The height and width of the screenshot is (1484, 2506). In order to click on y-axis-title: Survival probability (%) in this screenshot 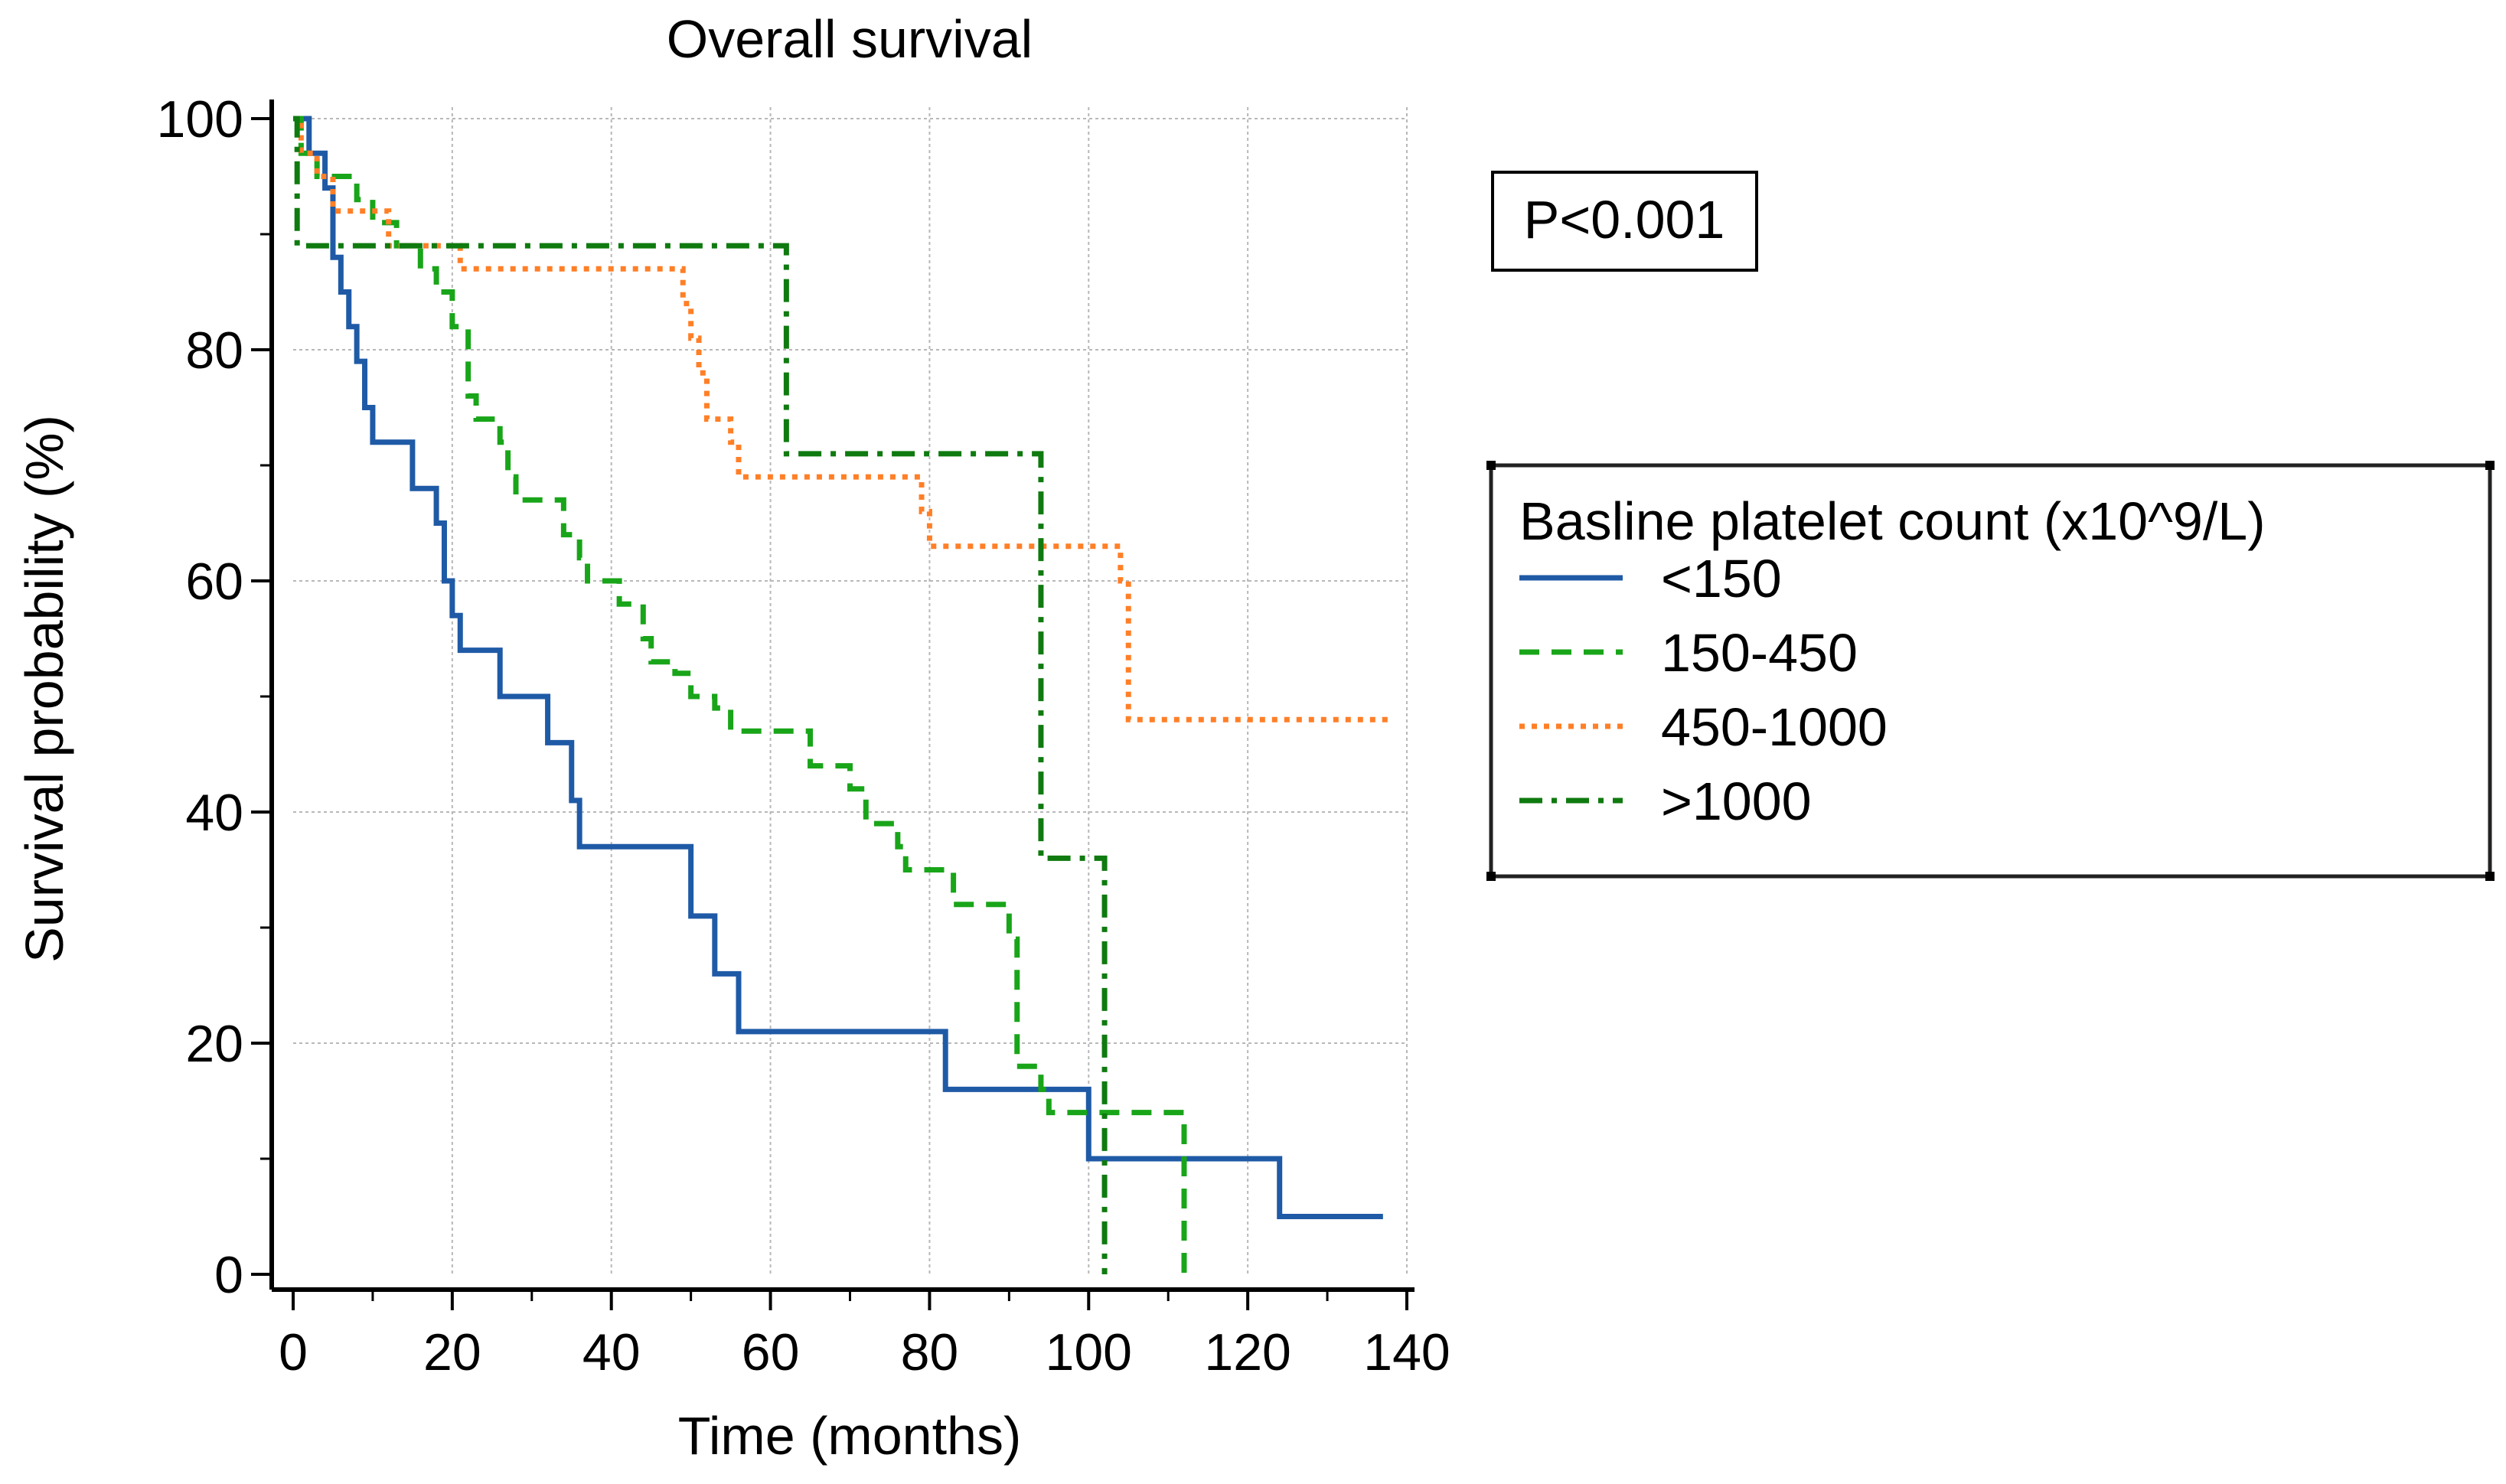, I will do `click(44, 689)`.